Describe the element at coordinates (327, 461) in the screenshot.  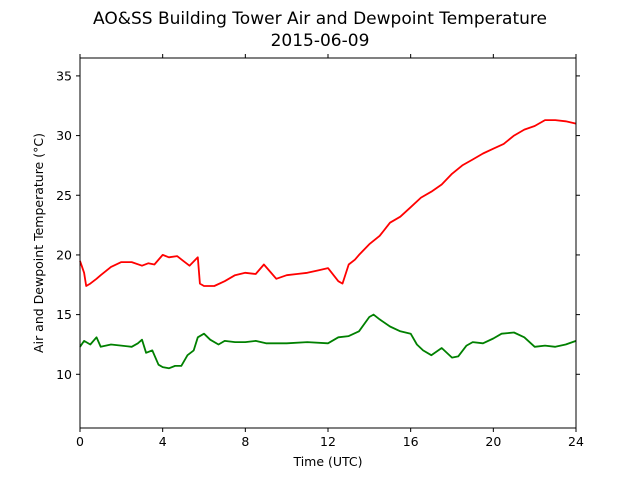
I see `x-axis-label: Time (UTC)` at that location.